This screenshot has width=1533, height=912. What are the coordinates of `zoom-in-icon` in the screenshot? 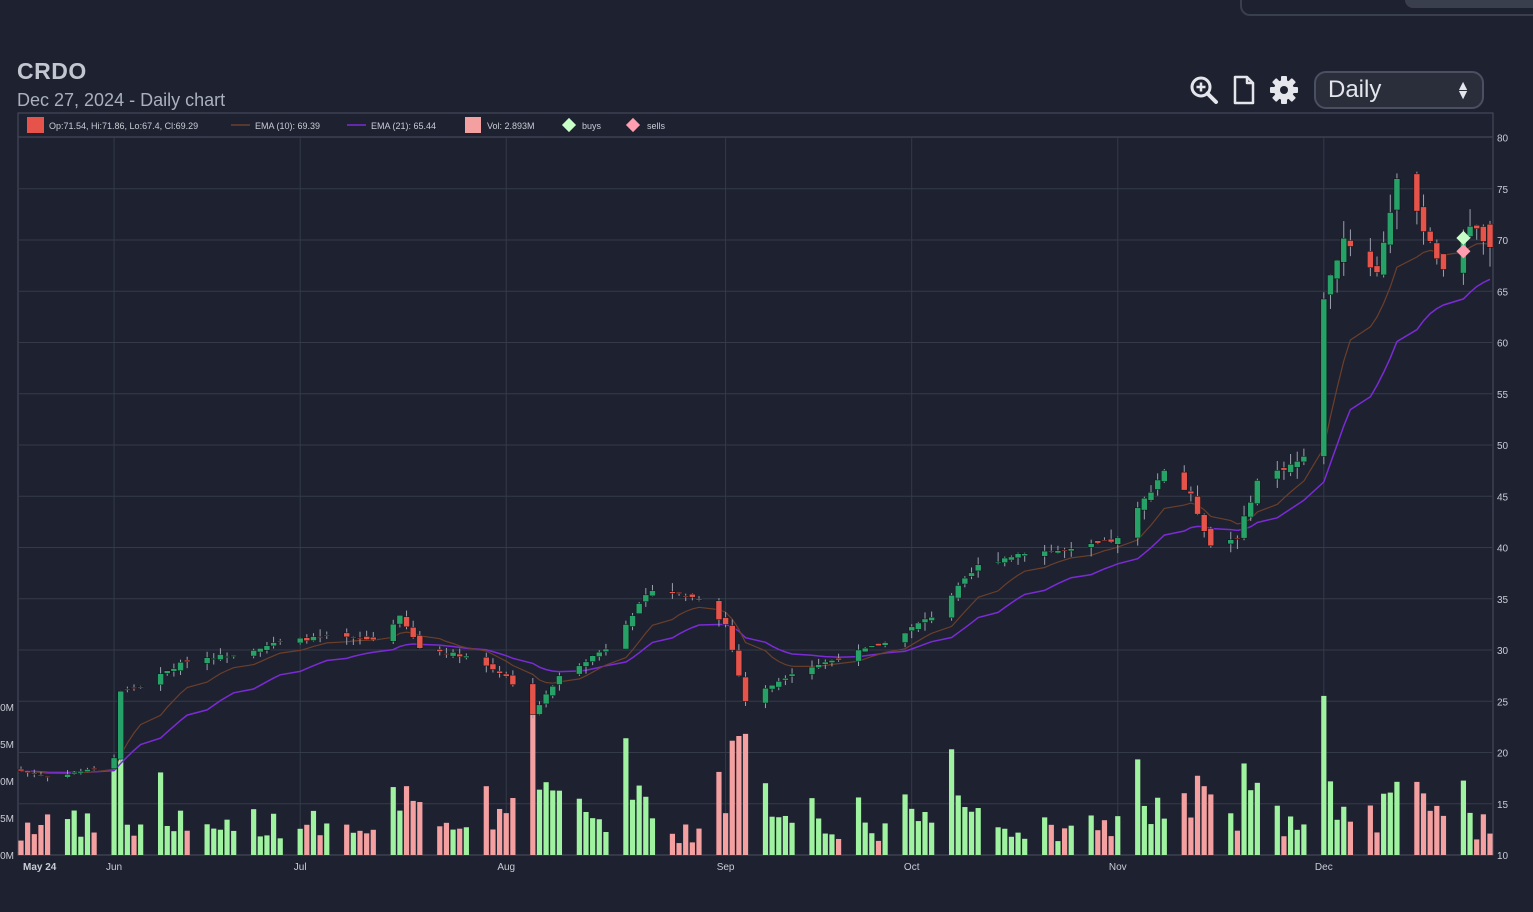 It's located at (1204, 90).